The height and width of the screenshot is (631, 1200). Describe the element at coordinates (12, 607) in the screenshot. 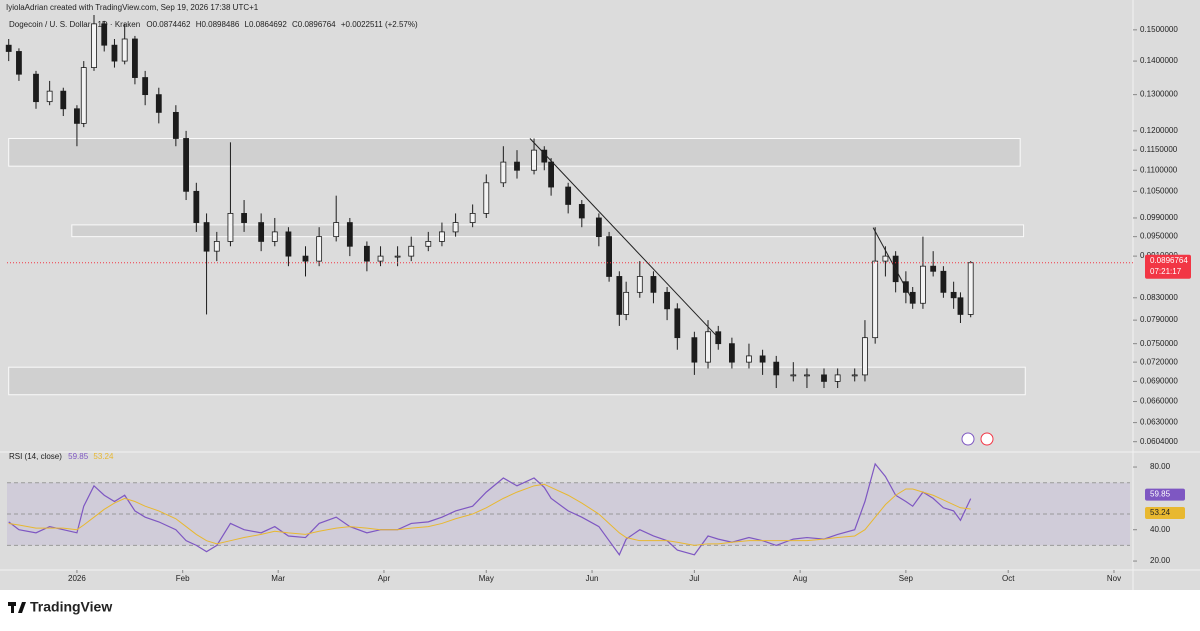

I see `logo-part` at that location.